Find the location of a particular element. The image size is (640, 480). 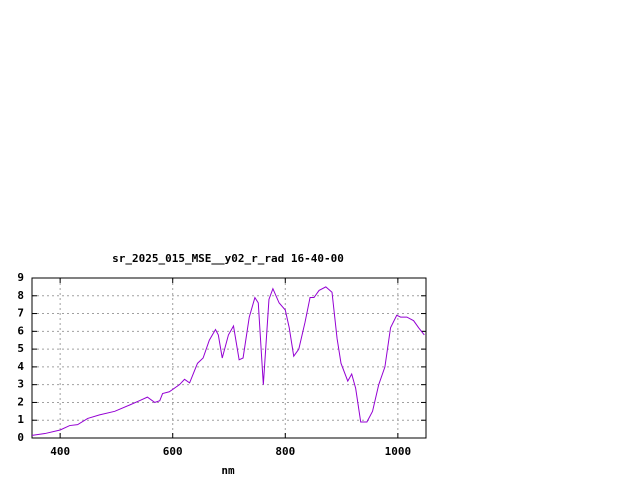

x-tick-label: 600 is located at coordinates (173, 451).